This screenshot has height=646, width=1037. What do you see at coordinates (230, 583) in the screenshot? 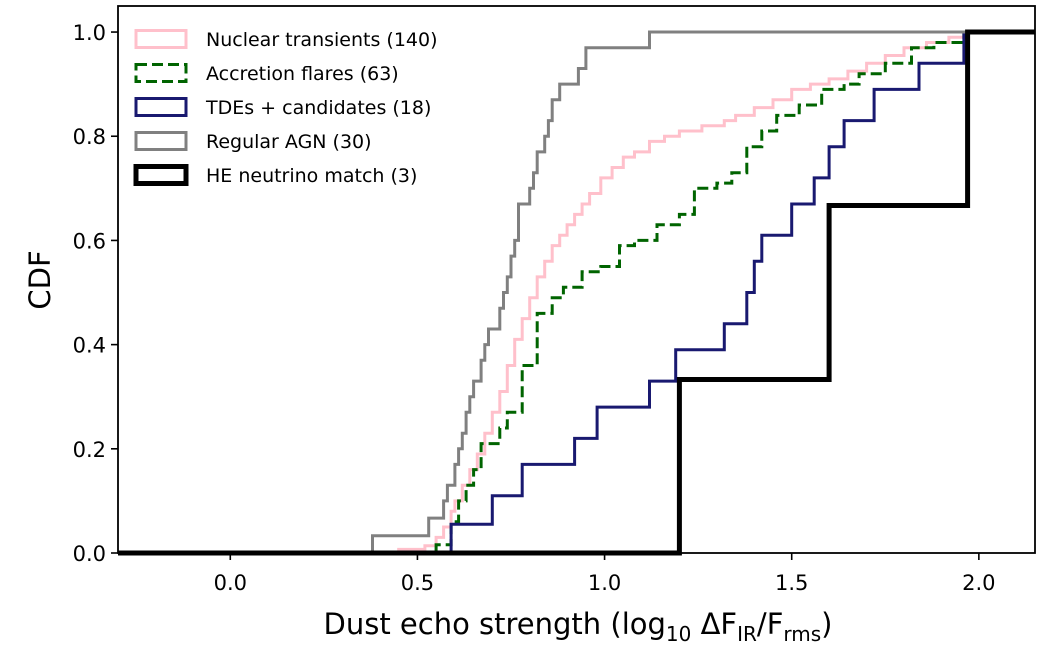
I see `x-tick-label: 0.0` at bounding box center [230, 583].